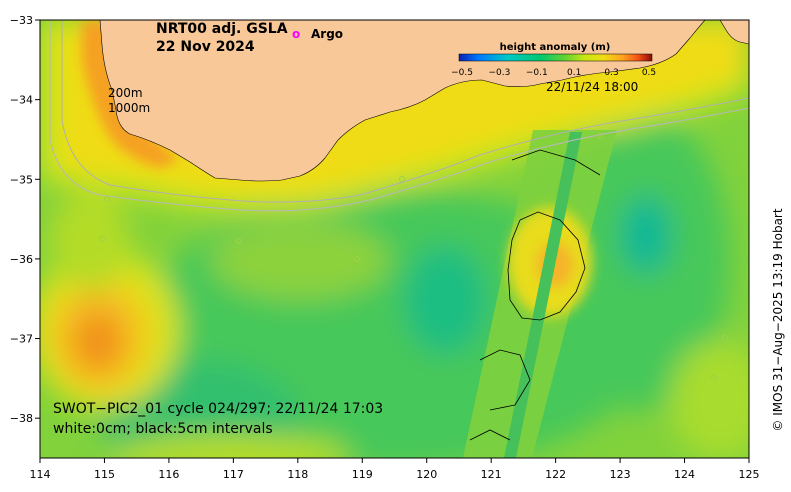  Describe the element at coordinates (462, 73) in the screenshot. I see `colorbar-tick-label: −0.5` at that location.